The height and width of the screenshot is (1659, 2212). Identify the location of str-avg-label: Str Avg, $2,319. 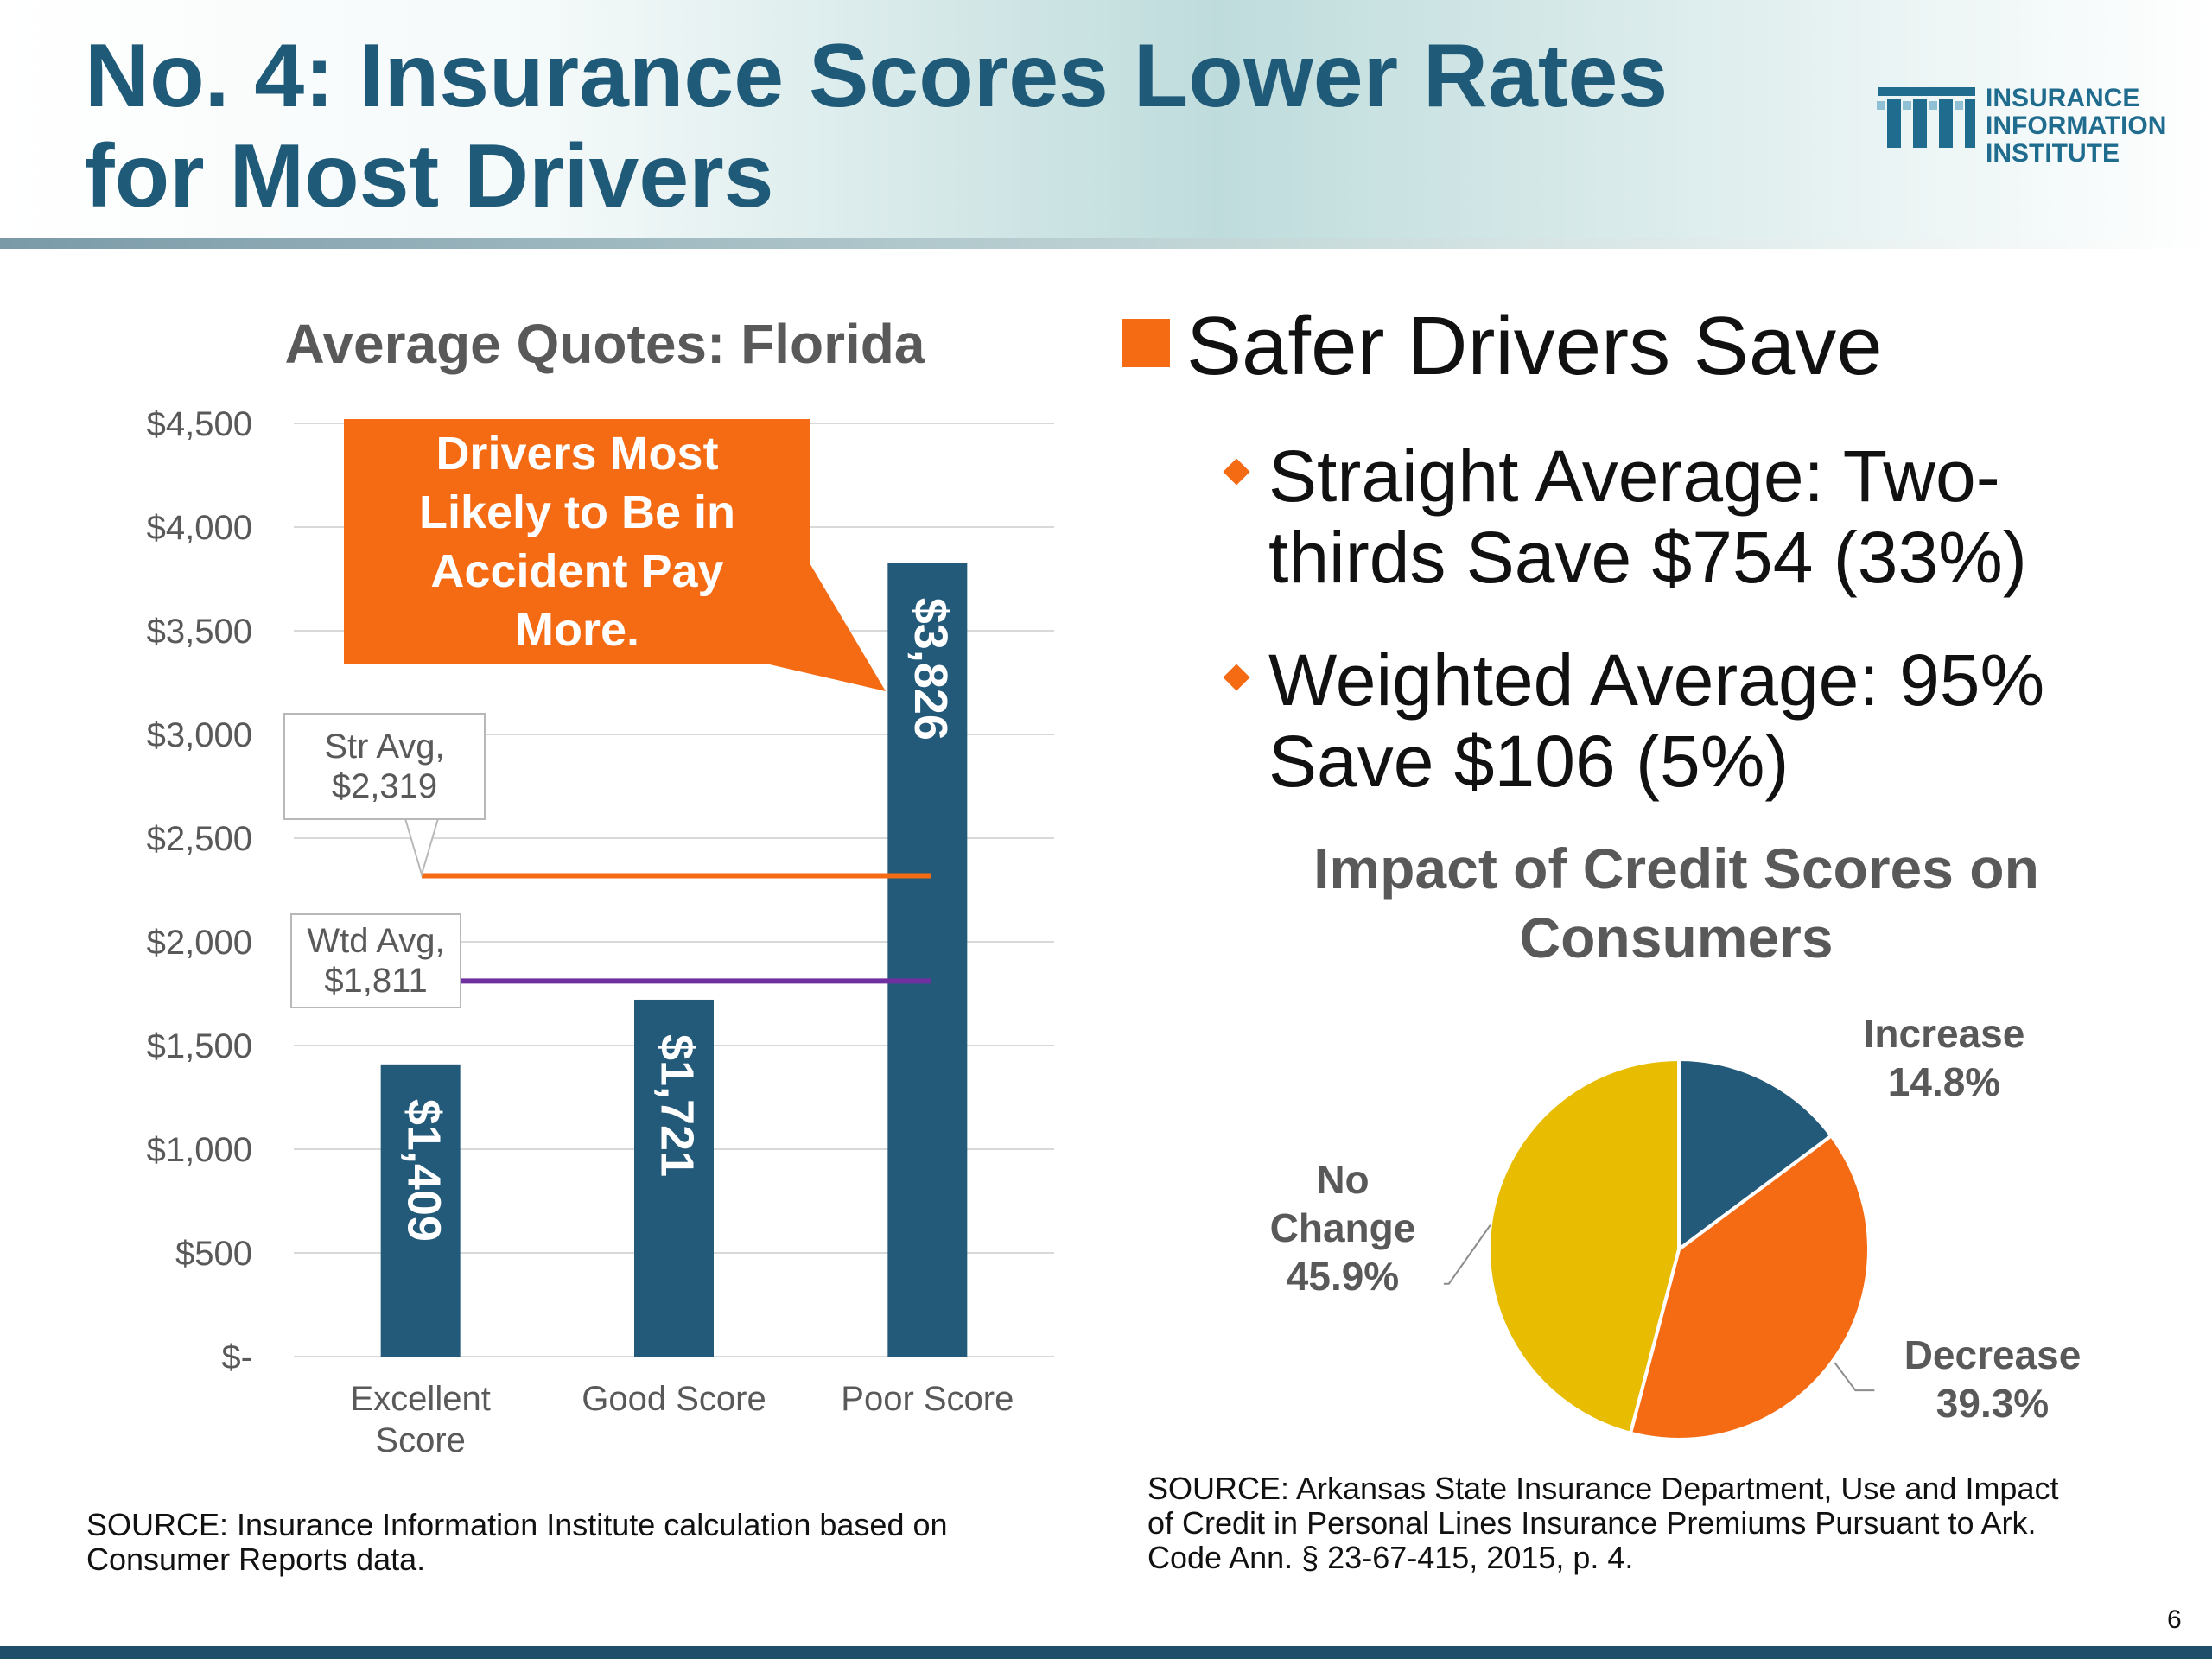
(384, 766).